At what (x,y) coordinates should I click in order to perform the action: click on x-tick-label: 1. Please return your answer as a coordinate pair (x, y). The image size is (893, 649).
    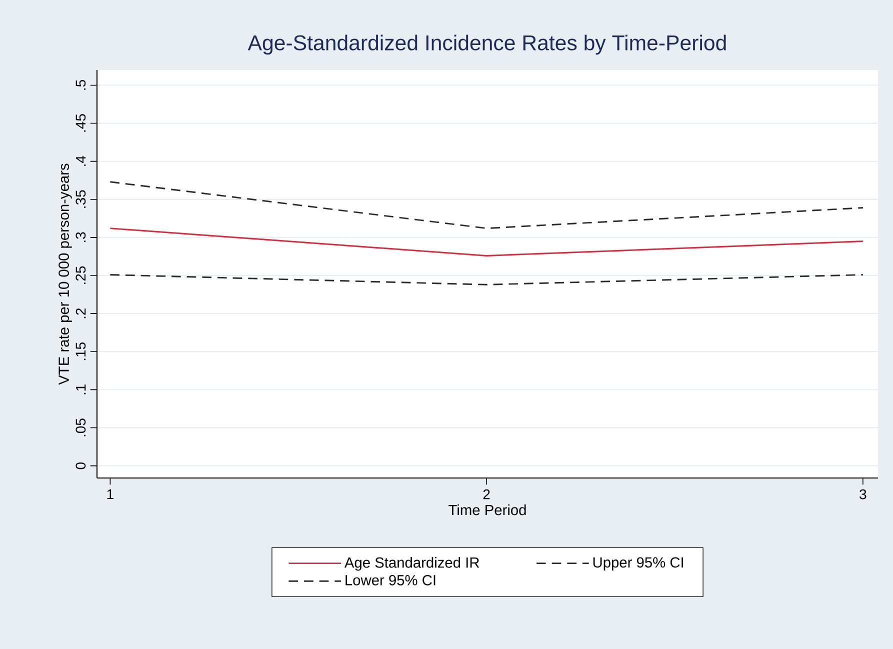
    Looking at the image, I should click on (110, 494).